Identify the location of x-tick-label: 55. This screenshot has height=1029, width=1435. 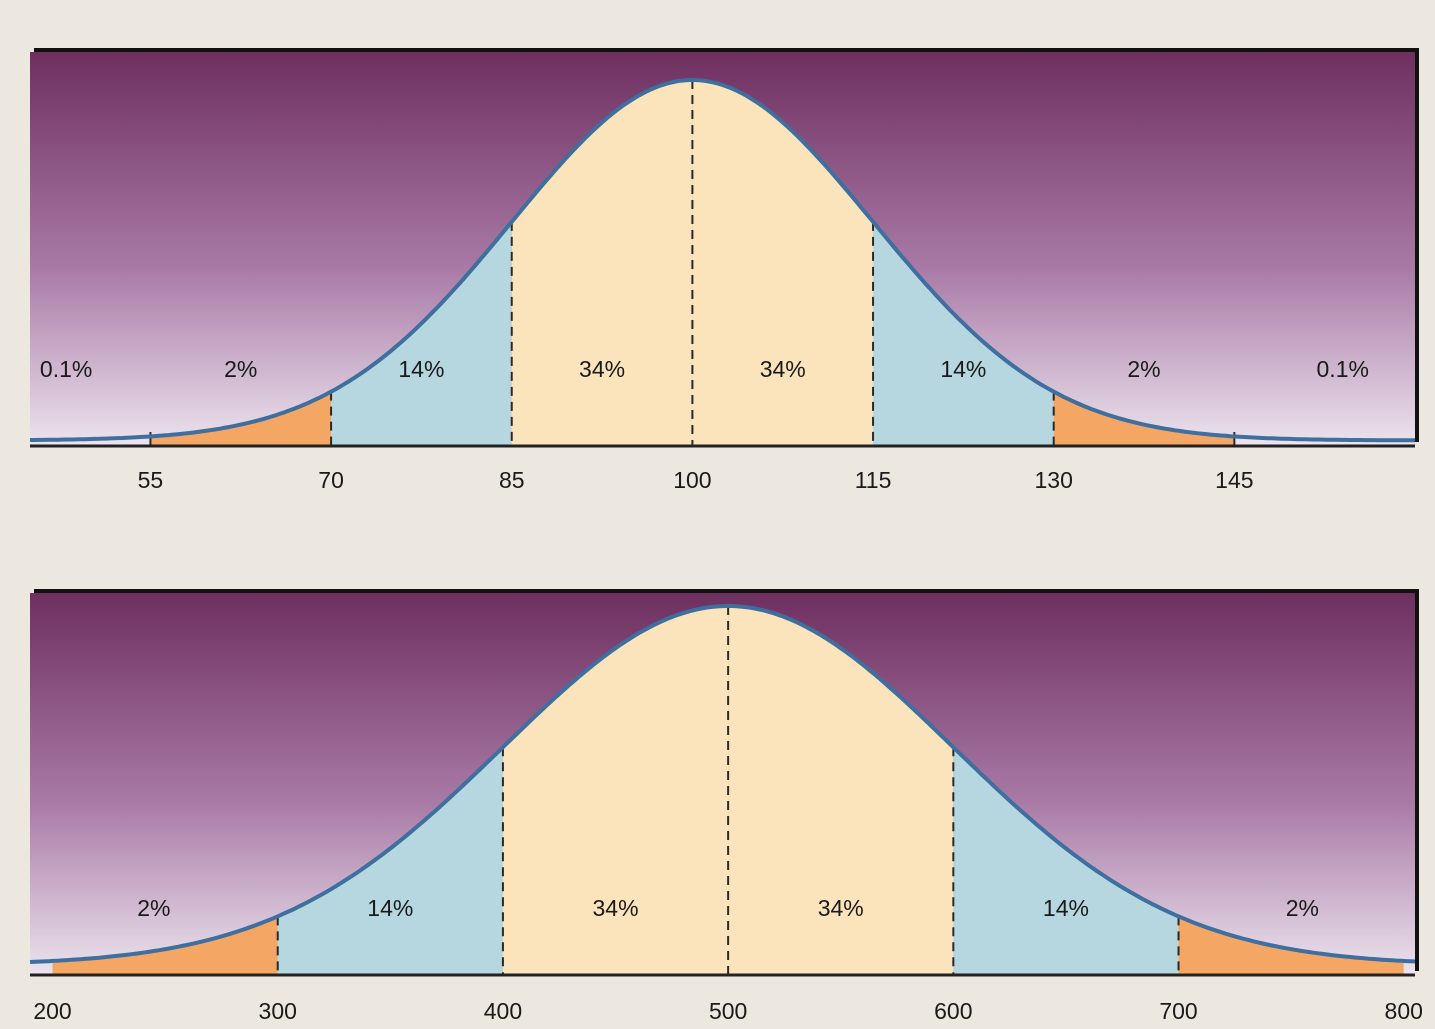
(151, 480).